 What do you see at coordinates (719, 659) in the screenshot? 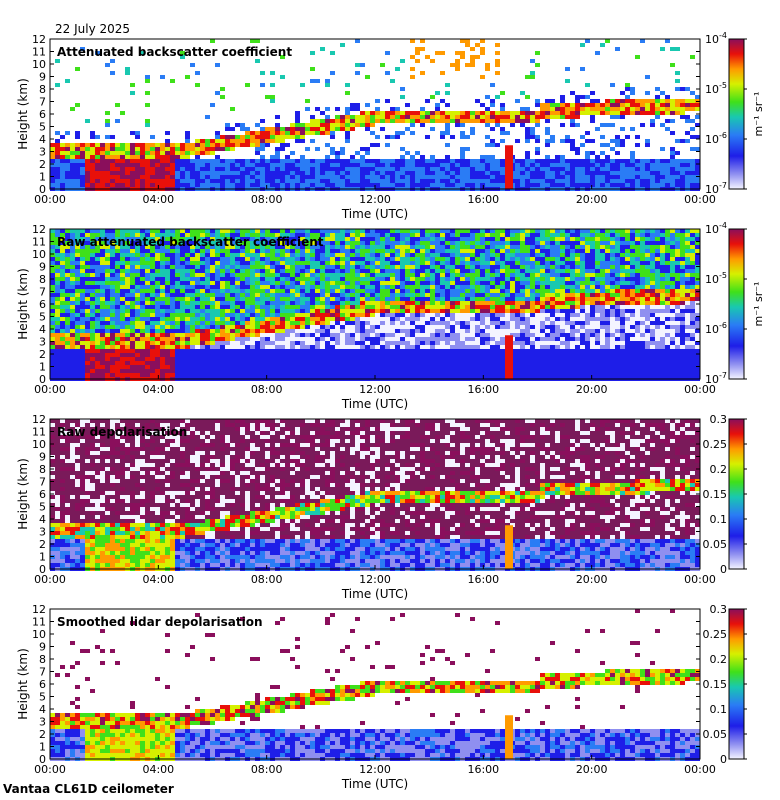
I see `colorbar-tick-label: 0.2` at bounding box center [719, 659].